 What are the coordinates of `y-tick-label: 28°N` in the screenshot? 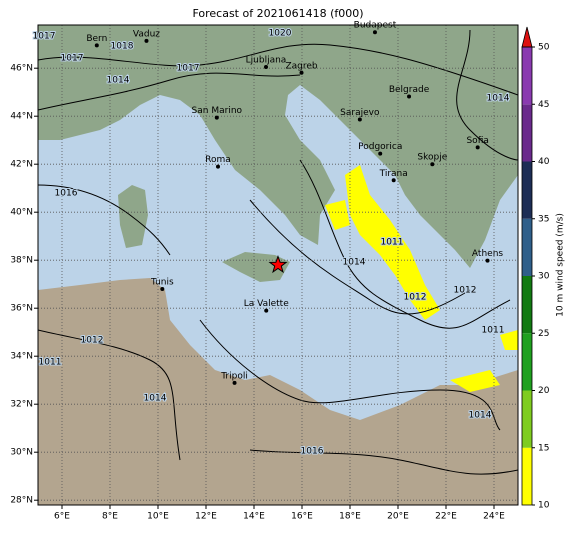 It's located at (21, 501).